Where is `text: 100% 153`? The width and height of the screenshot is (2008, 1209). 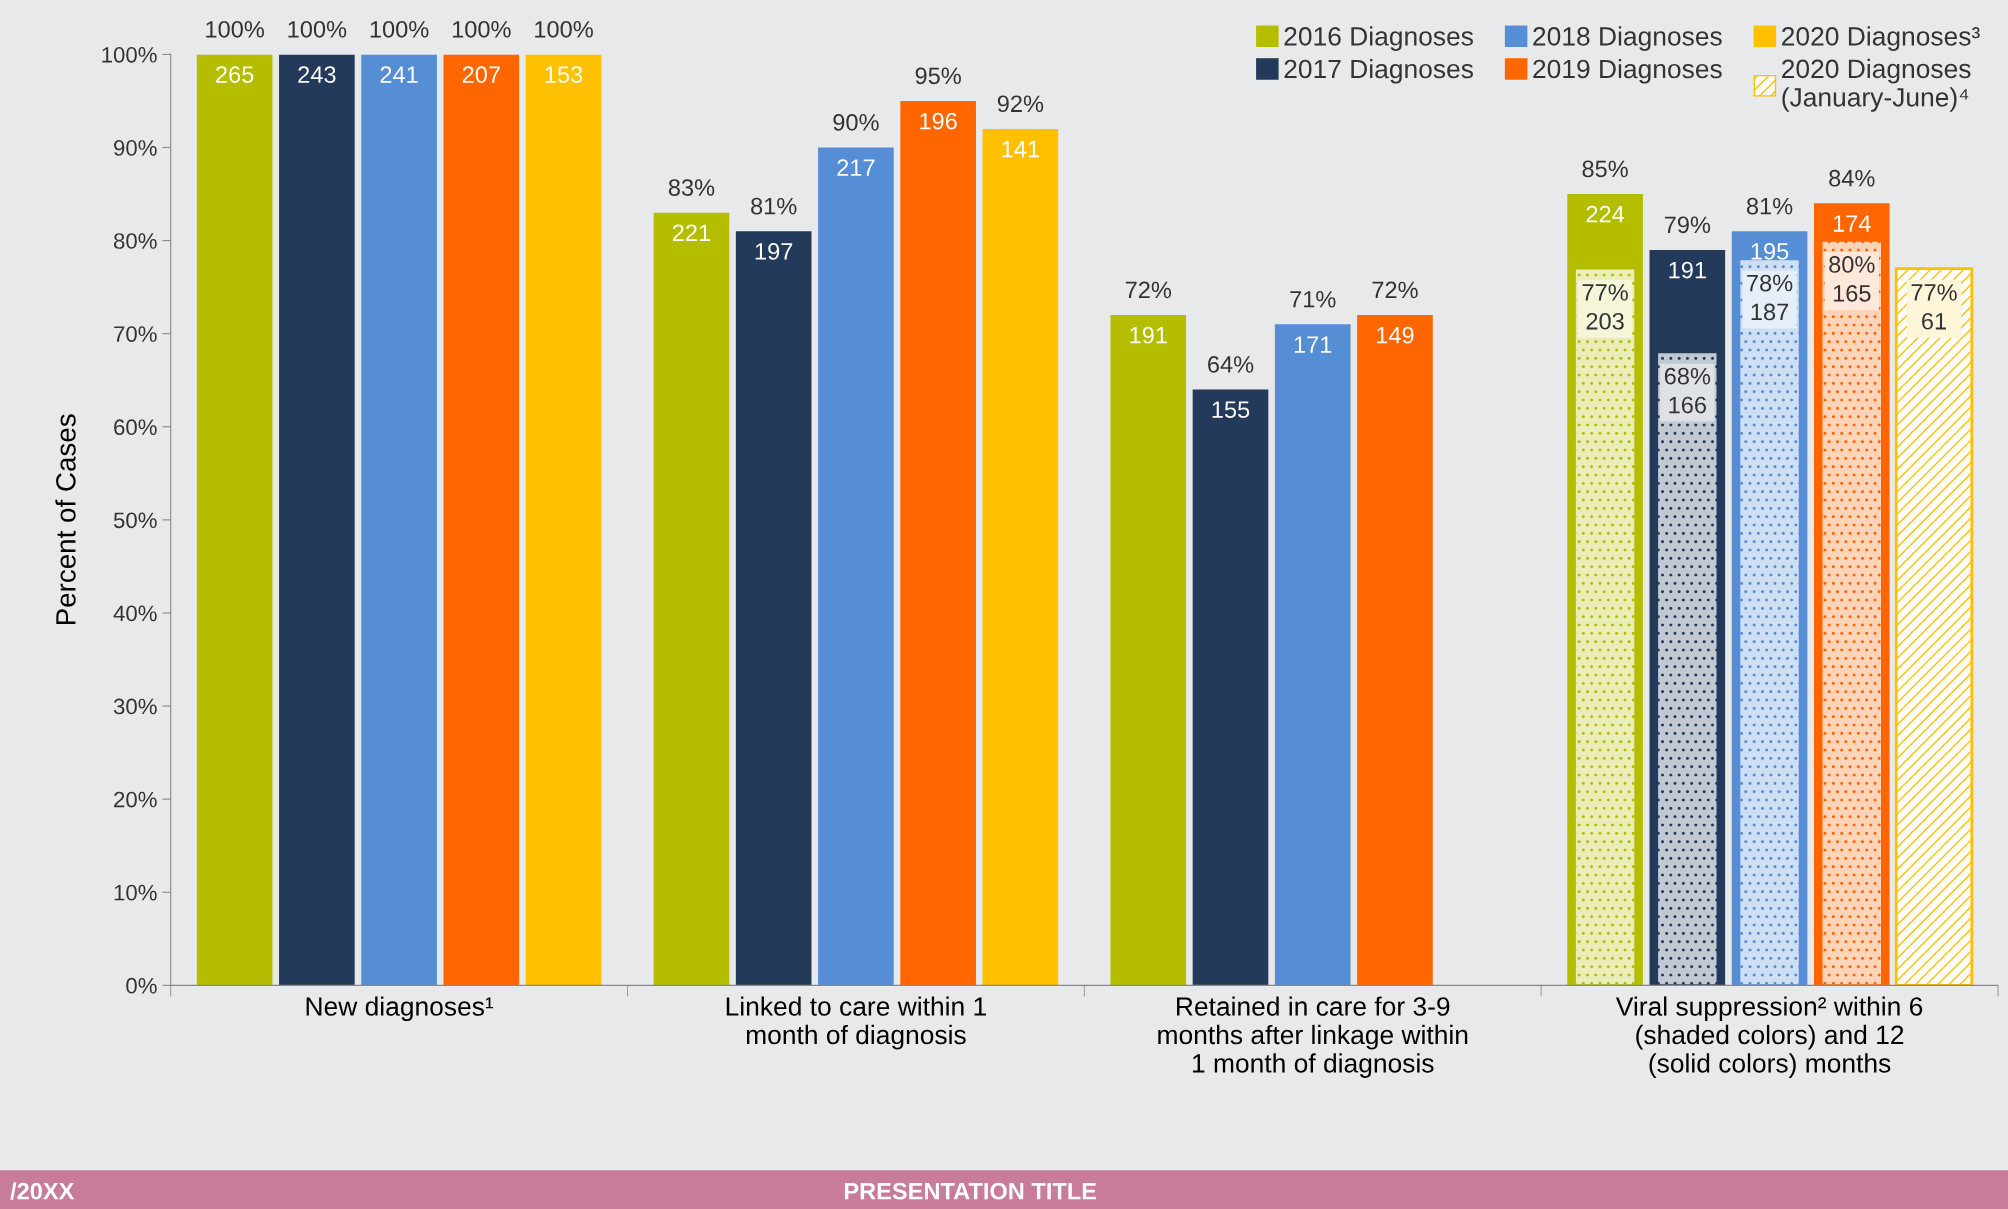 text: 100% 153 is located at coordinates (564, 51).